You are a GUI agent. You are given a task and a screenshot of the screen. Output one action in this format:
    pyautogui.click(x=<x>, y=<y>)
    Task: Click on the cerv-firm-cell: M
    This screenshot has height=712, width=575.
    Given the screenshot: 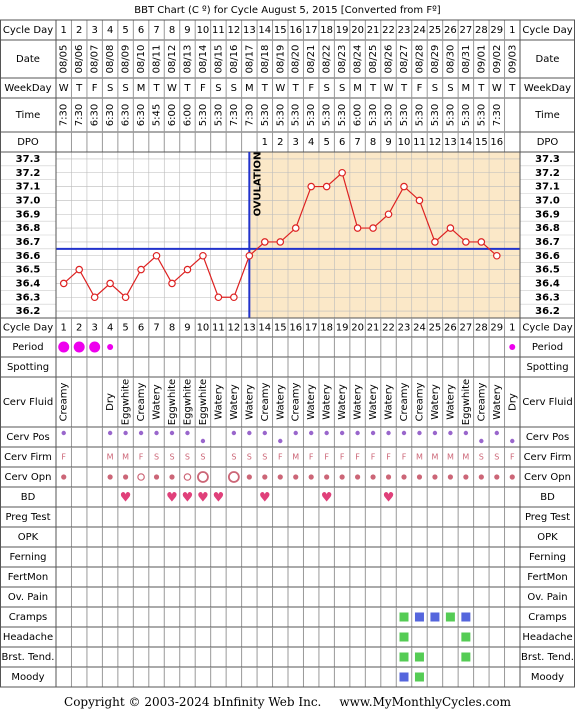 What is the action you would take?
    pyautogui.click(x=295, y=457)
    